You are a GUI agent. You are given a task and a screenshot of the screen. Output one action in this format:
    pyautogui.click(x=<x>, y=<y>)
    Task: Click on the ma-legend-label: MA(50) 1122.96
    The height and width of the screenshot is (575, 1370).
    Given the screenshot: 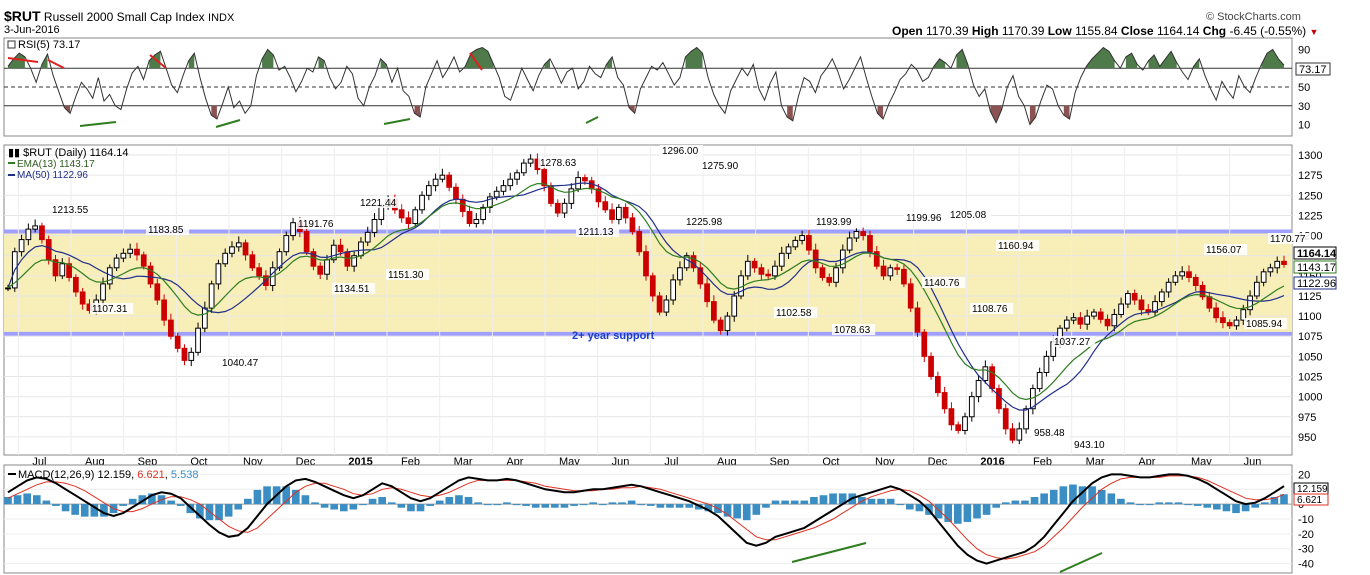 What is the action you would take?
    pyautogui.click(x=52, y=175)
    